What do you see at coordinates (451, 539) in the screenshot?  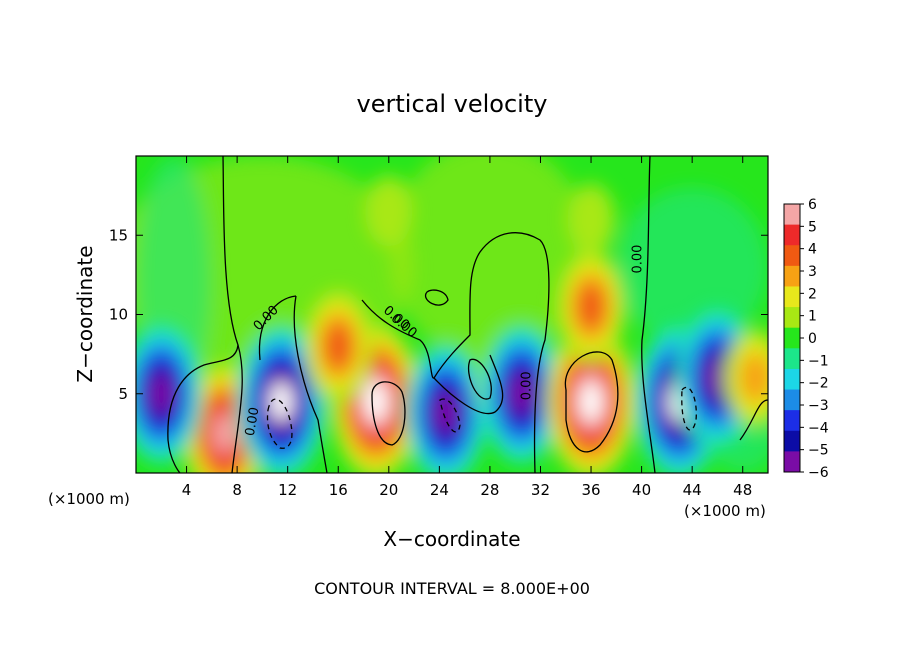 I see `x-axis-label: X−coordinate` at bounding box center [451, 539].